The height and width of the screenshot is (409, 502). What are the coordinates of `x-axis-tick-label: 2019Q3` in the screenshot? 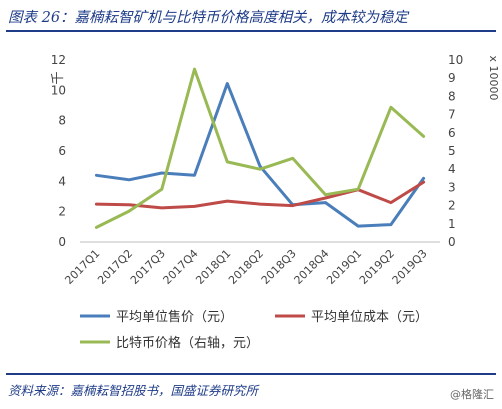 It's located at (410, 267).